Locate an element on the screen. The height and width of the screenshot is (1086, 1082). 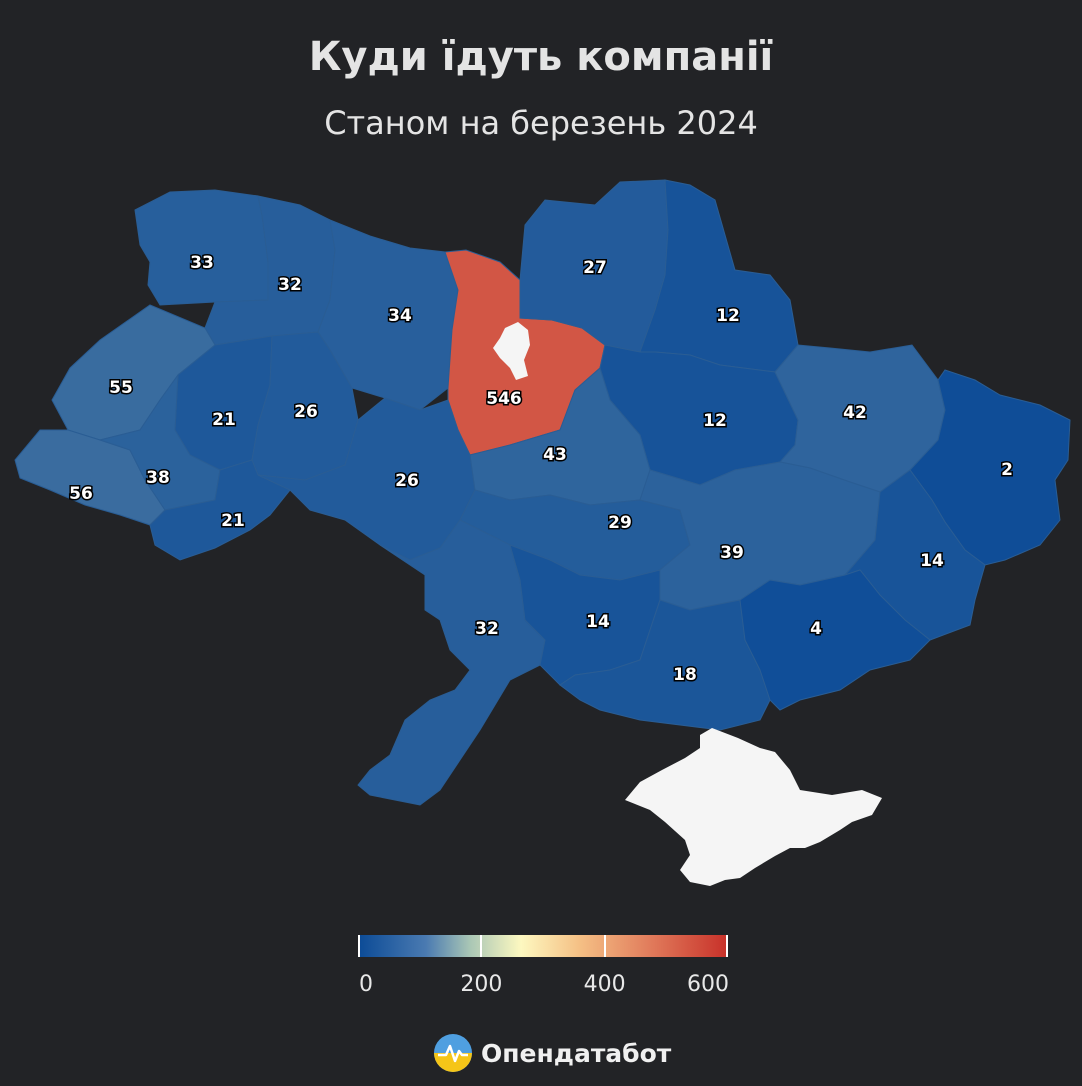
map-subtitle: Станом на березень 2024 is located at coordinates (541, 123).